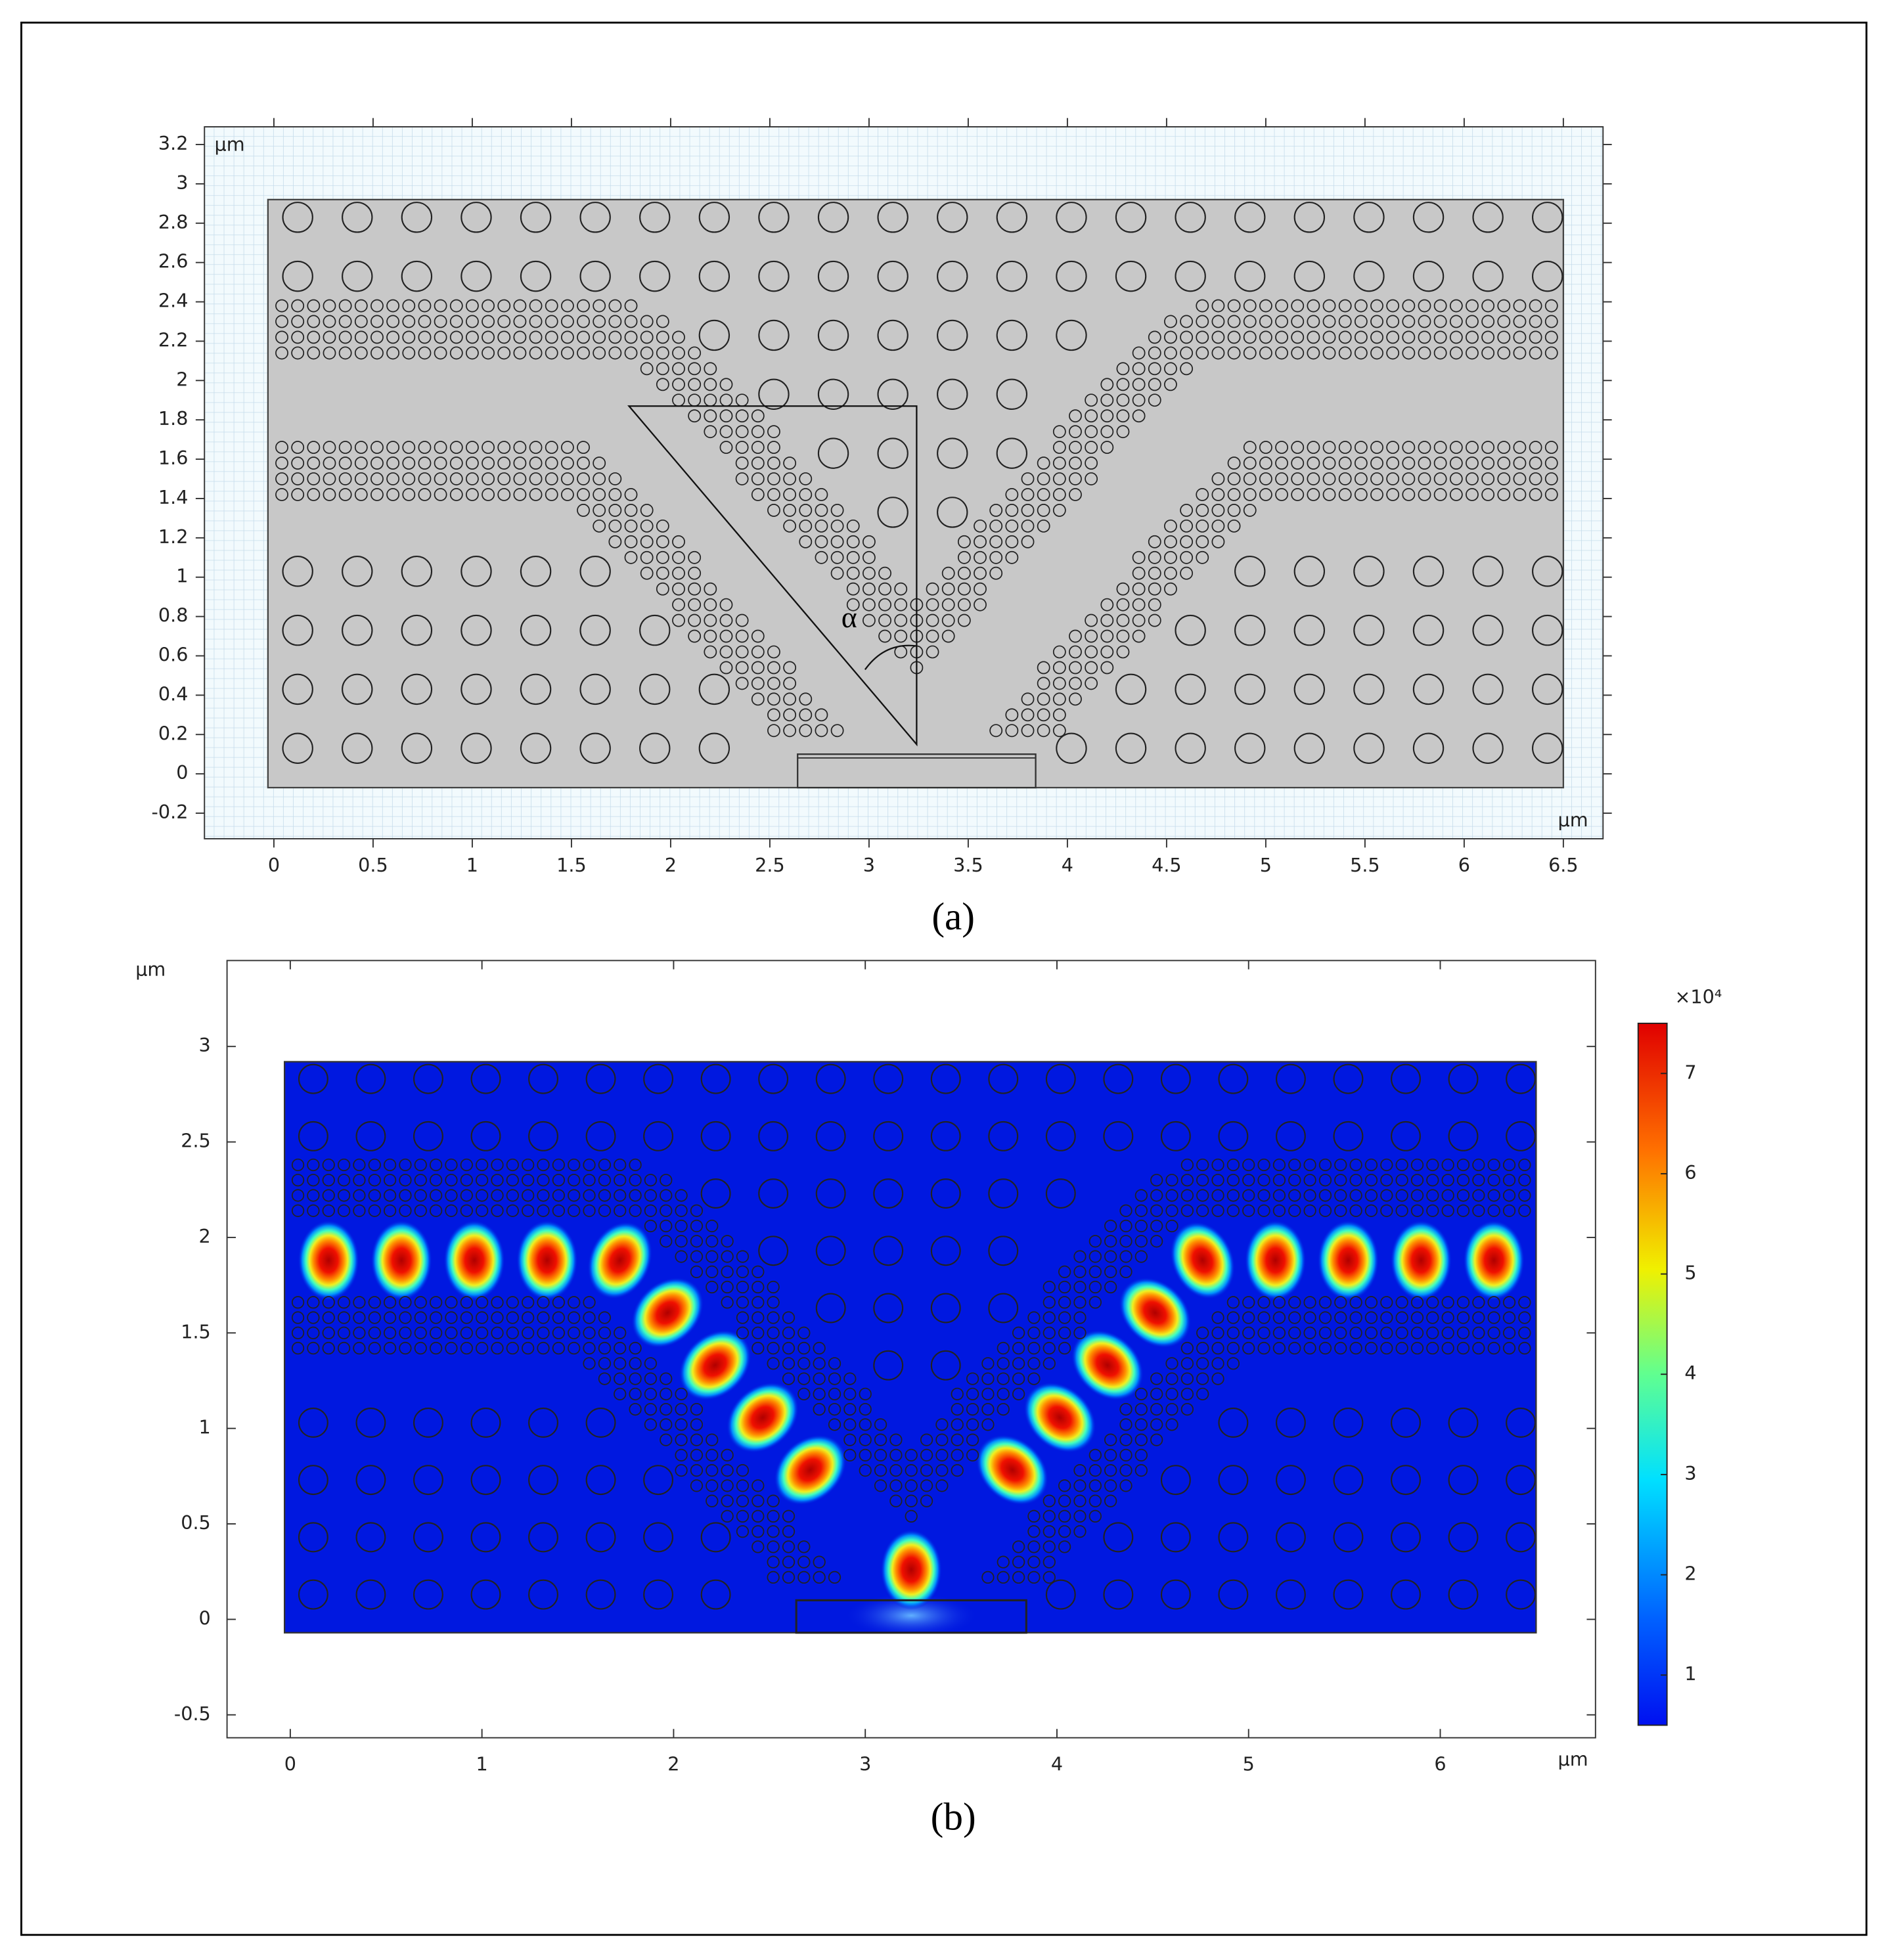 The image size is (1884, 1960). Describe the element at coordinates (174, 143) in the screenshot. I see `y-tick-label: 3.2` at that location.